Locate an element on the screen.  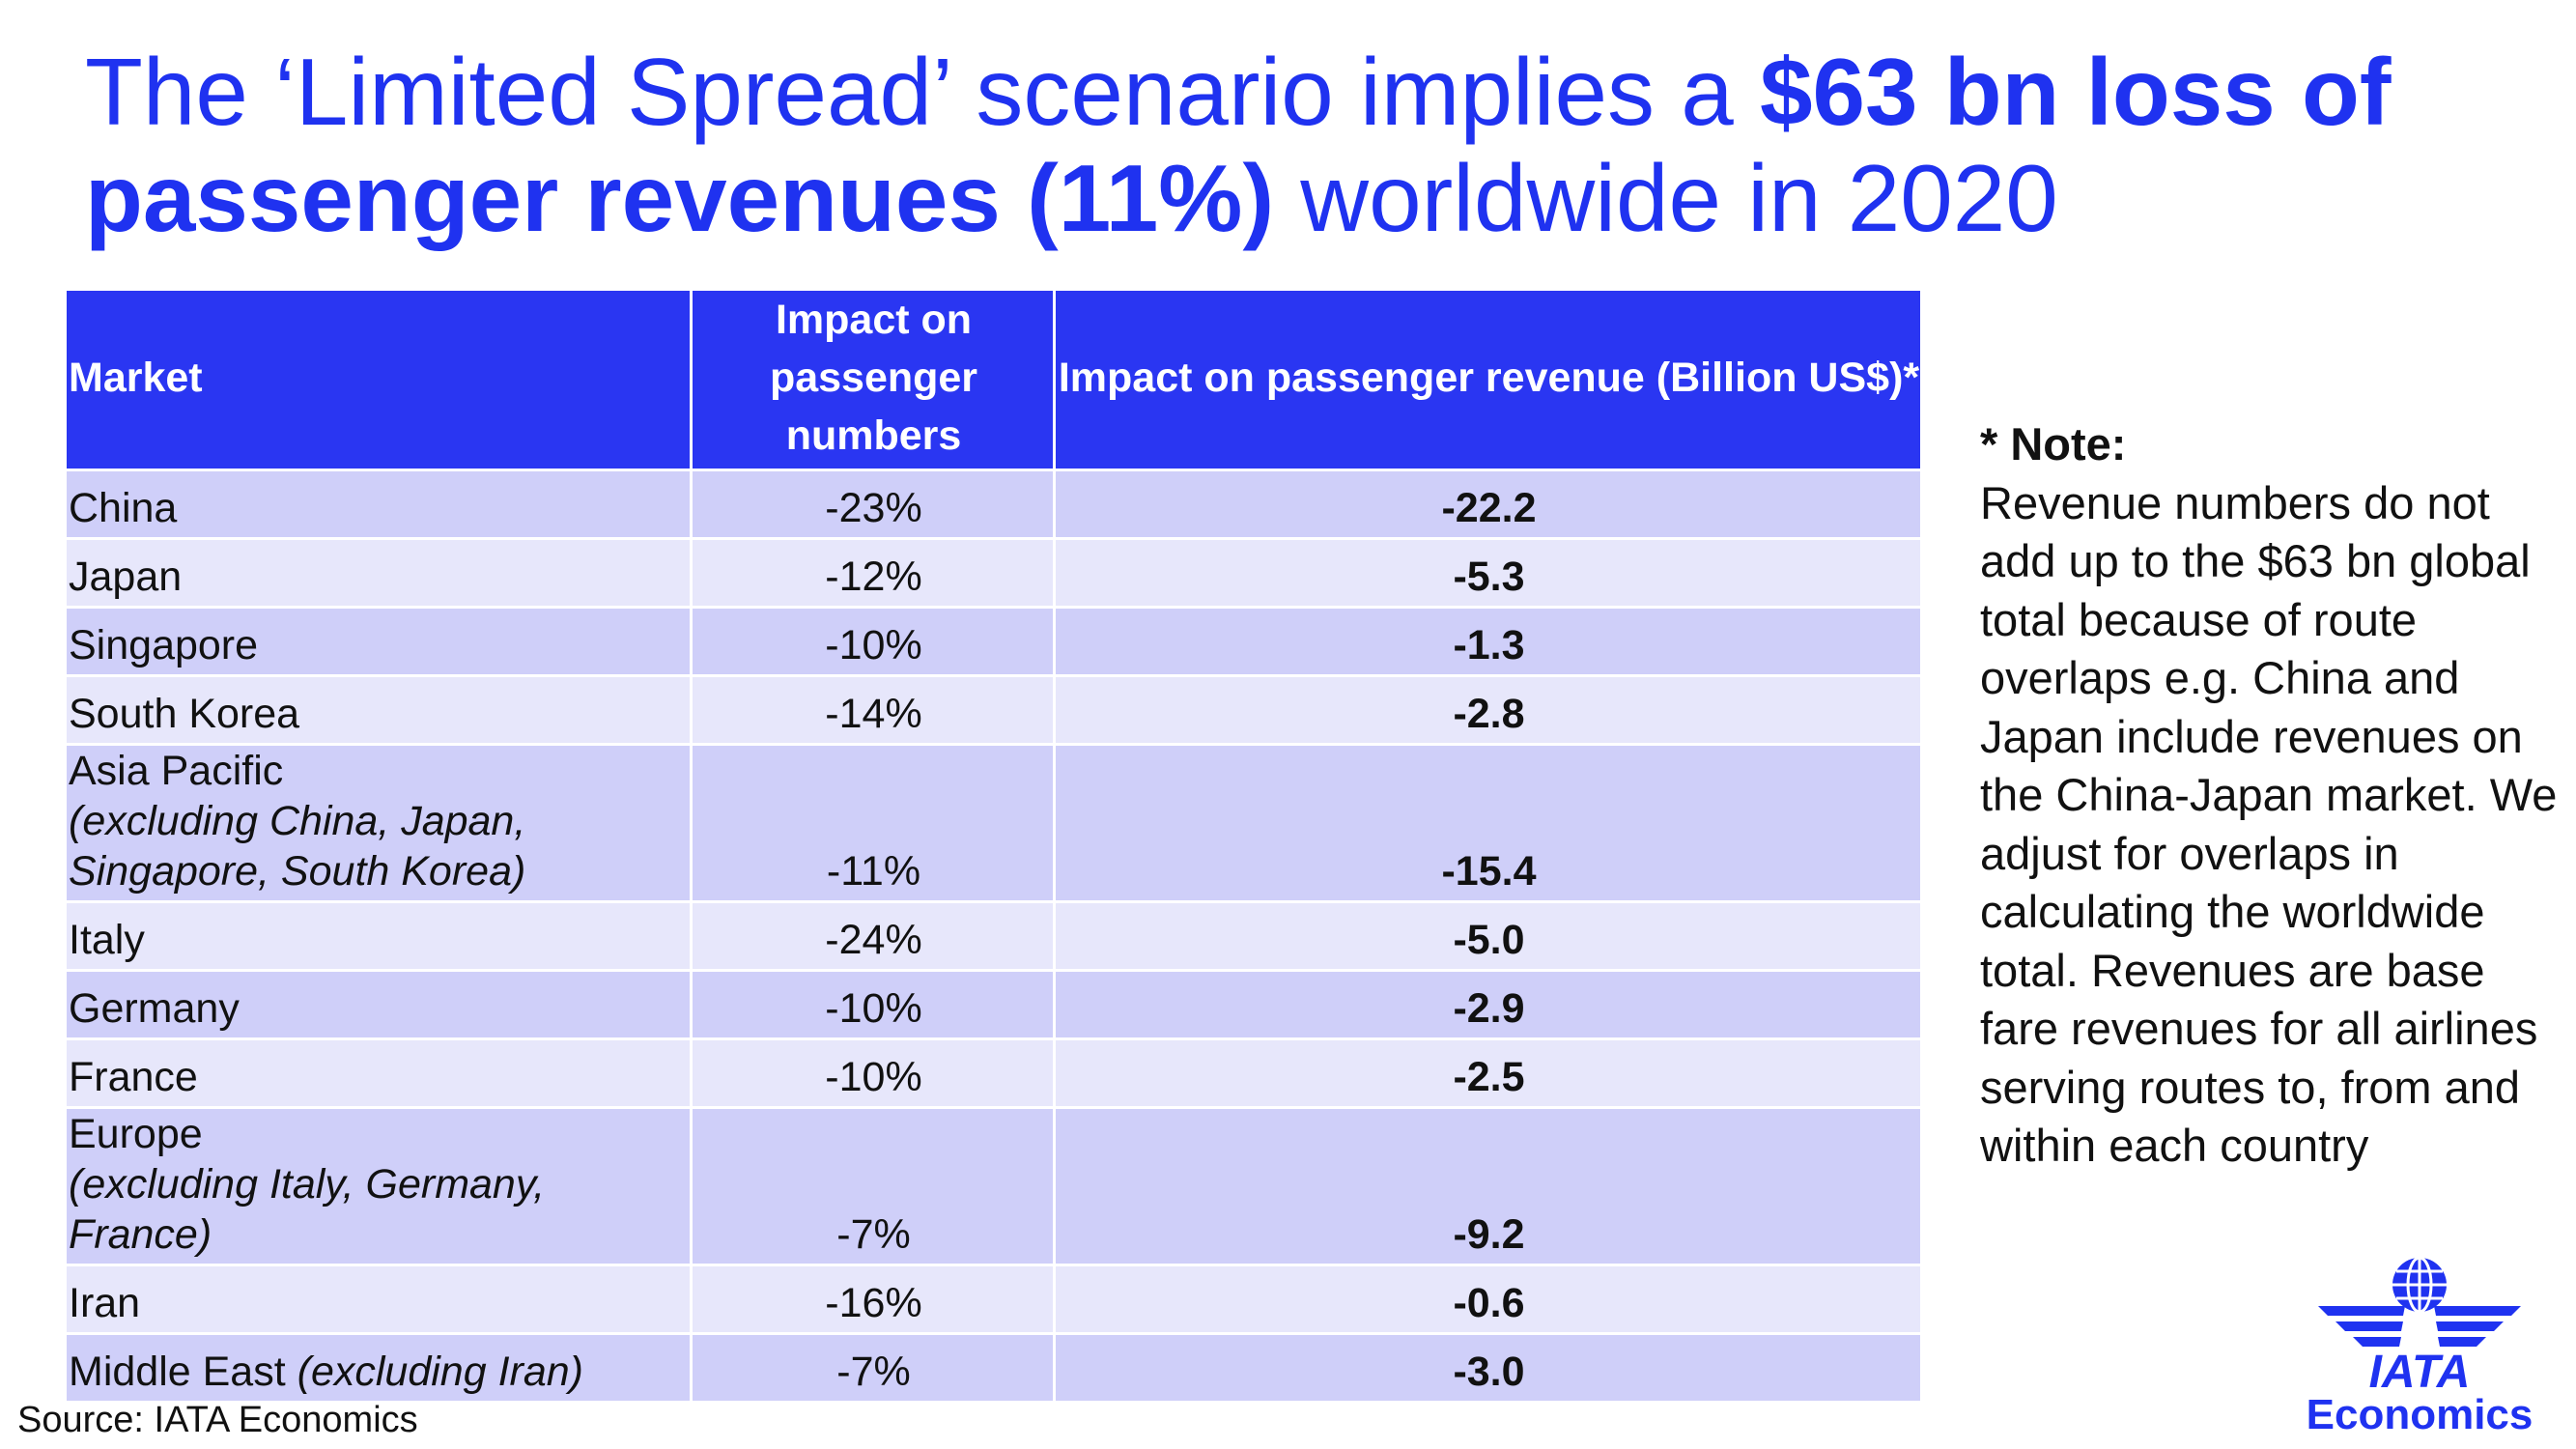
market-name: France is located at coordinates (133, 1077).